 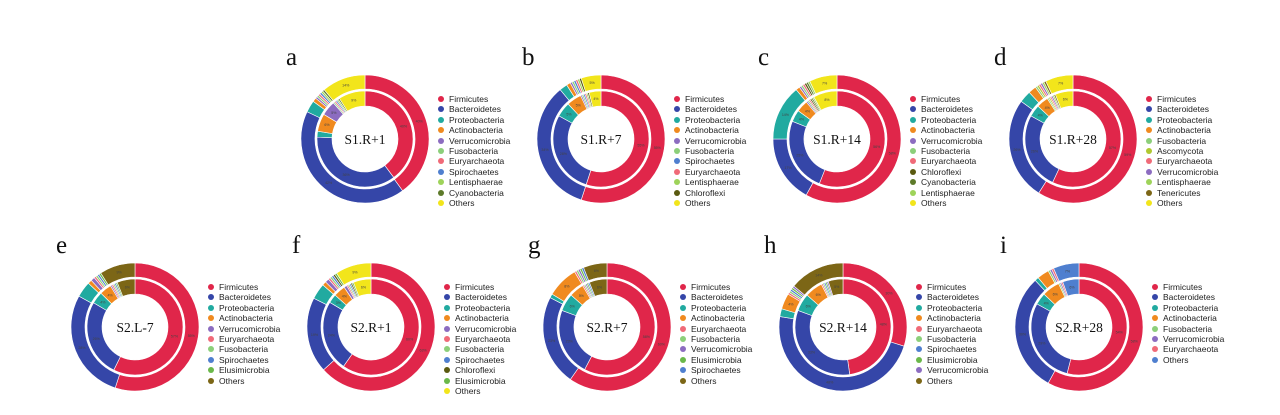 I want to click on donut-center-label: S2.R+28, so click(x=1079, y=327).